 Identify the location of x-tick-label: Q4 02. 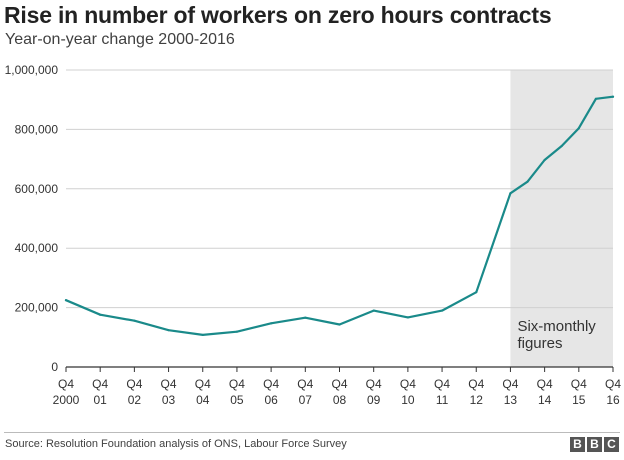
(134, 392).